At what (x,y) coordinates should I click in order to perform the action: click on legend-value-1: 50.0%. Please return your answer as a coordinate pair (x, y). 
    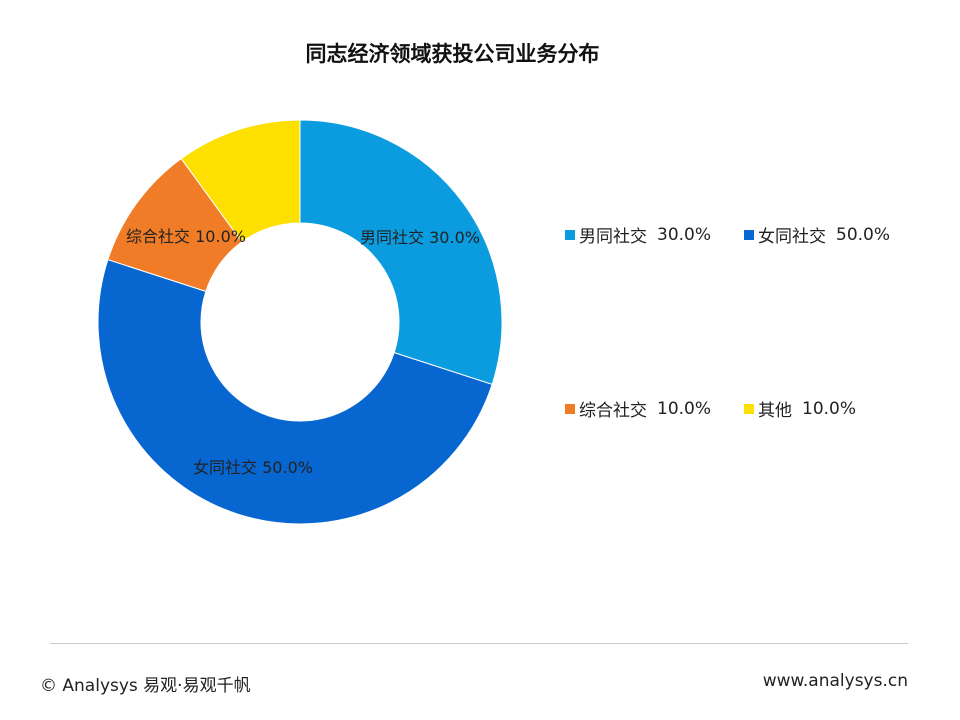
    Looking at the image, I should click on (863, 234).